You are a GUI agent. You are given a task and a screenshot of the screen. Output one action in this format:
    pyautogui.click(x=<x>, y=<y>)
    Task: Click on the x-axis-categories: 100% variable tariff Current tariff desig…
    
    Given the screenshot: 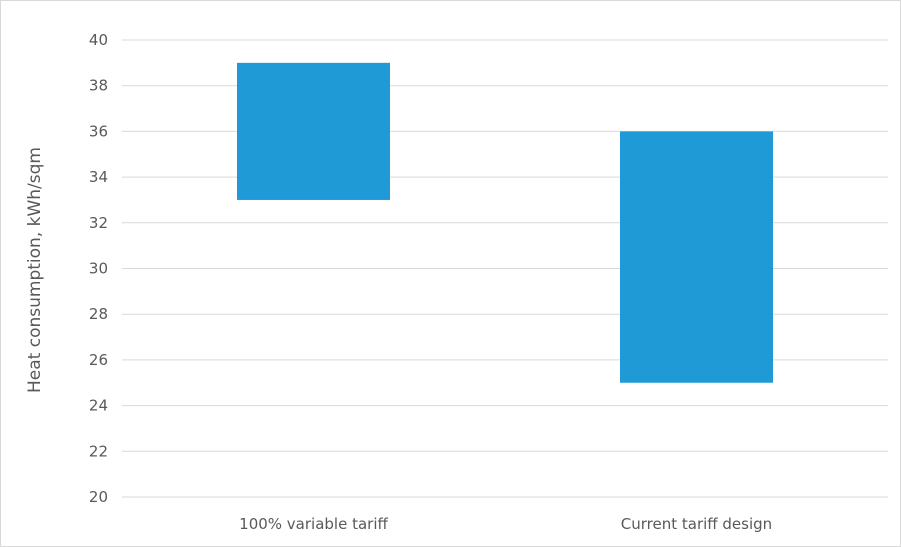 What is the action you would take?
    pyautogui.click(x=505, y=524)
    